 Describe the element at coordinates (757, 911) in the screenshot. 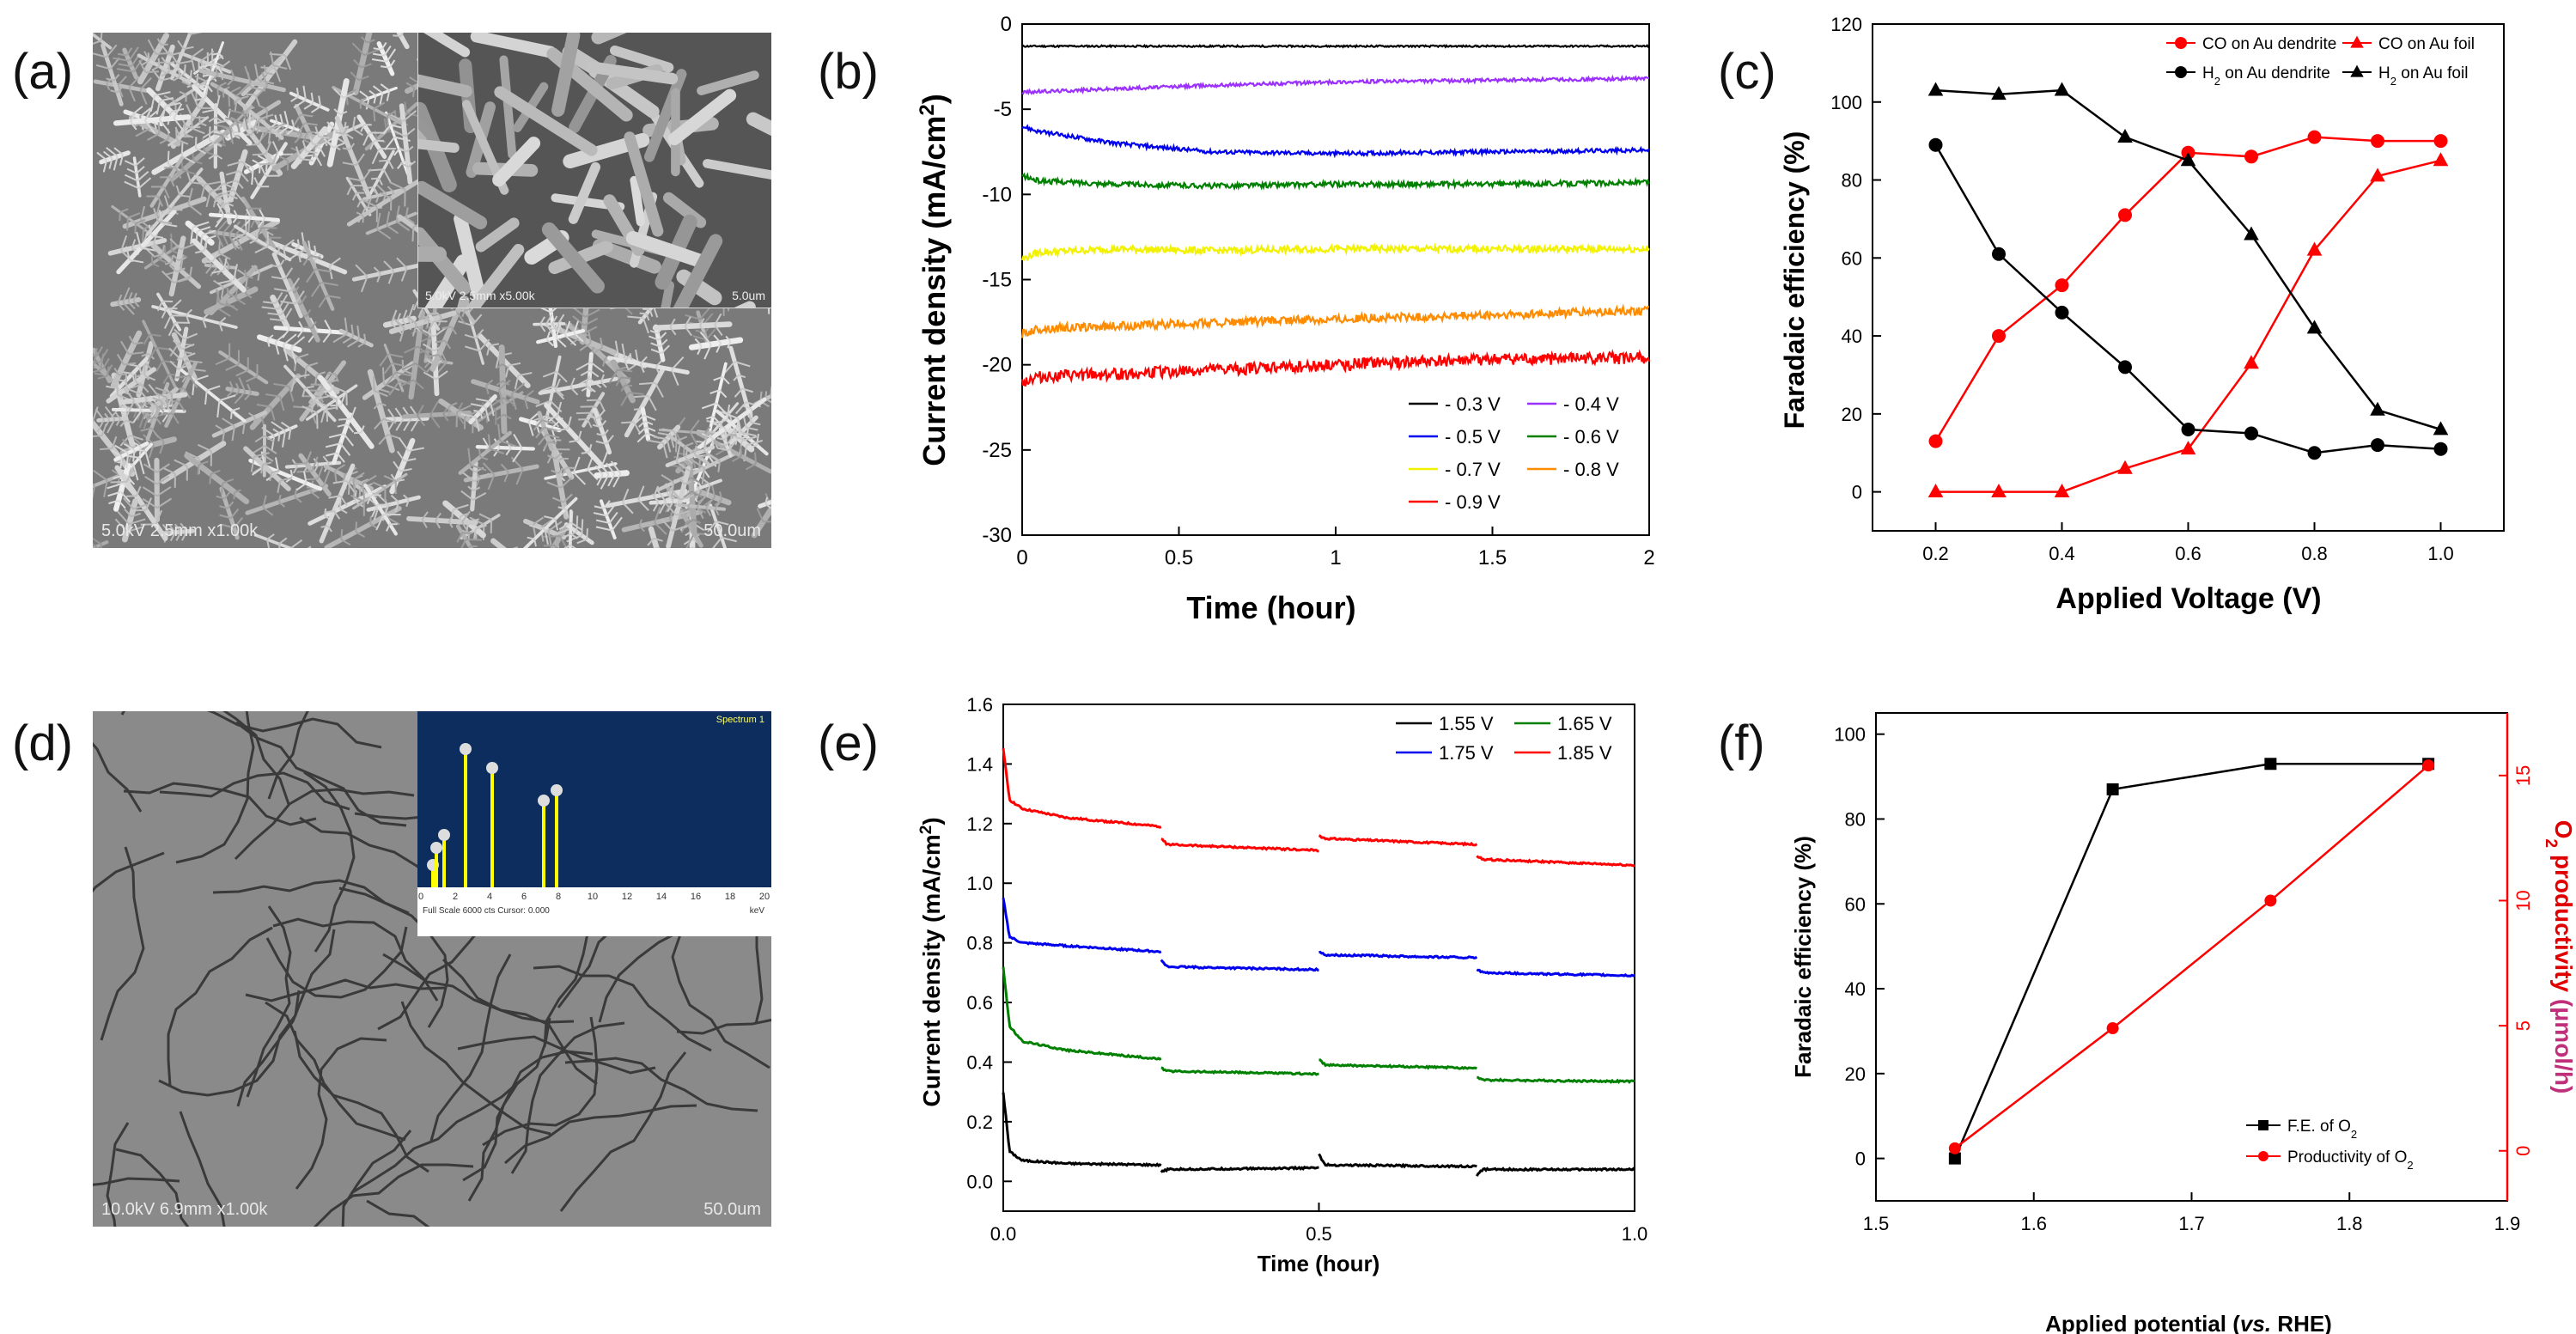

I see `eds-unit: keV` at that location.